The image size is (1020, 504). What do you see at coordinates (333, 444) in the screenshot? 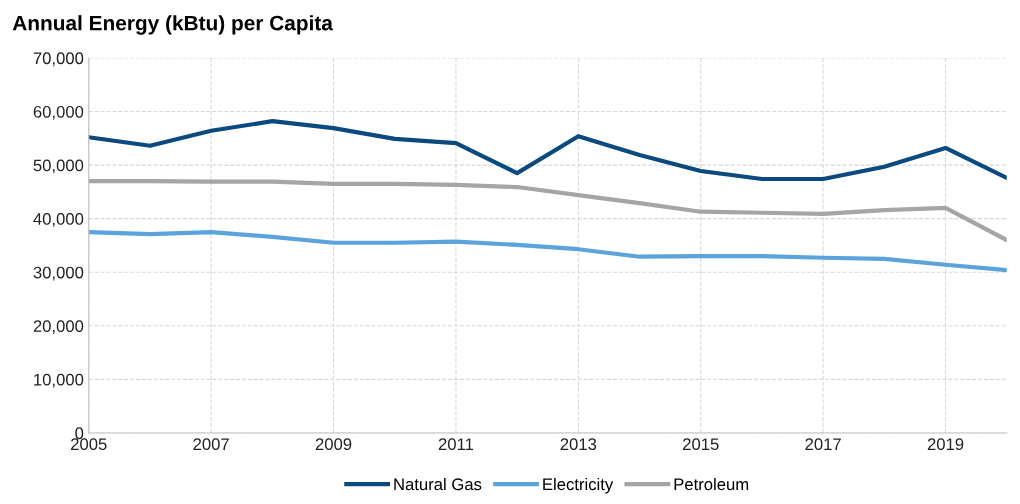
I see `x-tick-label: 2009` at bounding box center [333, 444].